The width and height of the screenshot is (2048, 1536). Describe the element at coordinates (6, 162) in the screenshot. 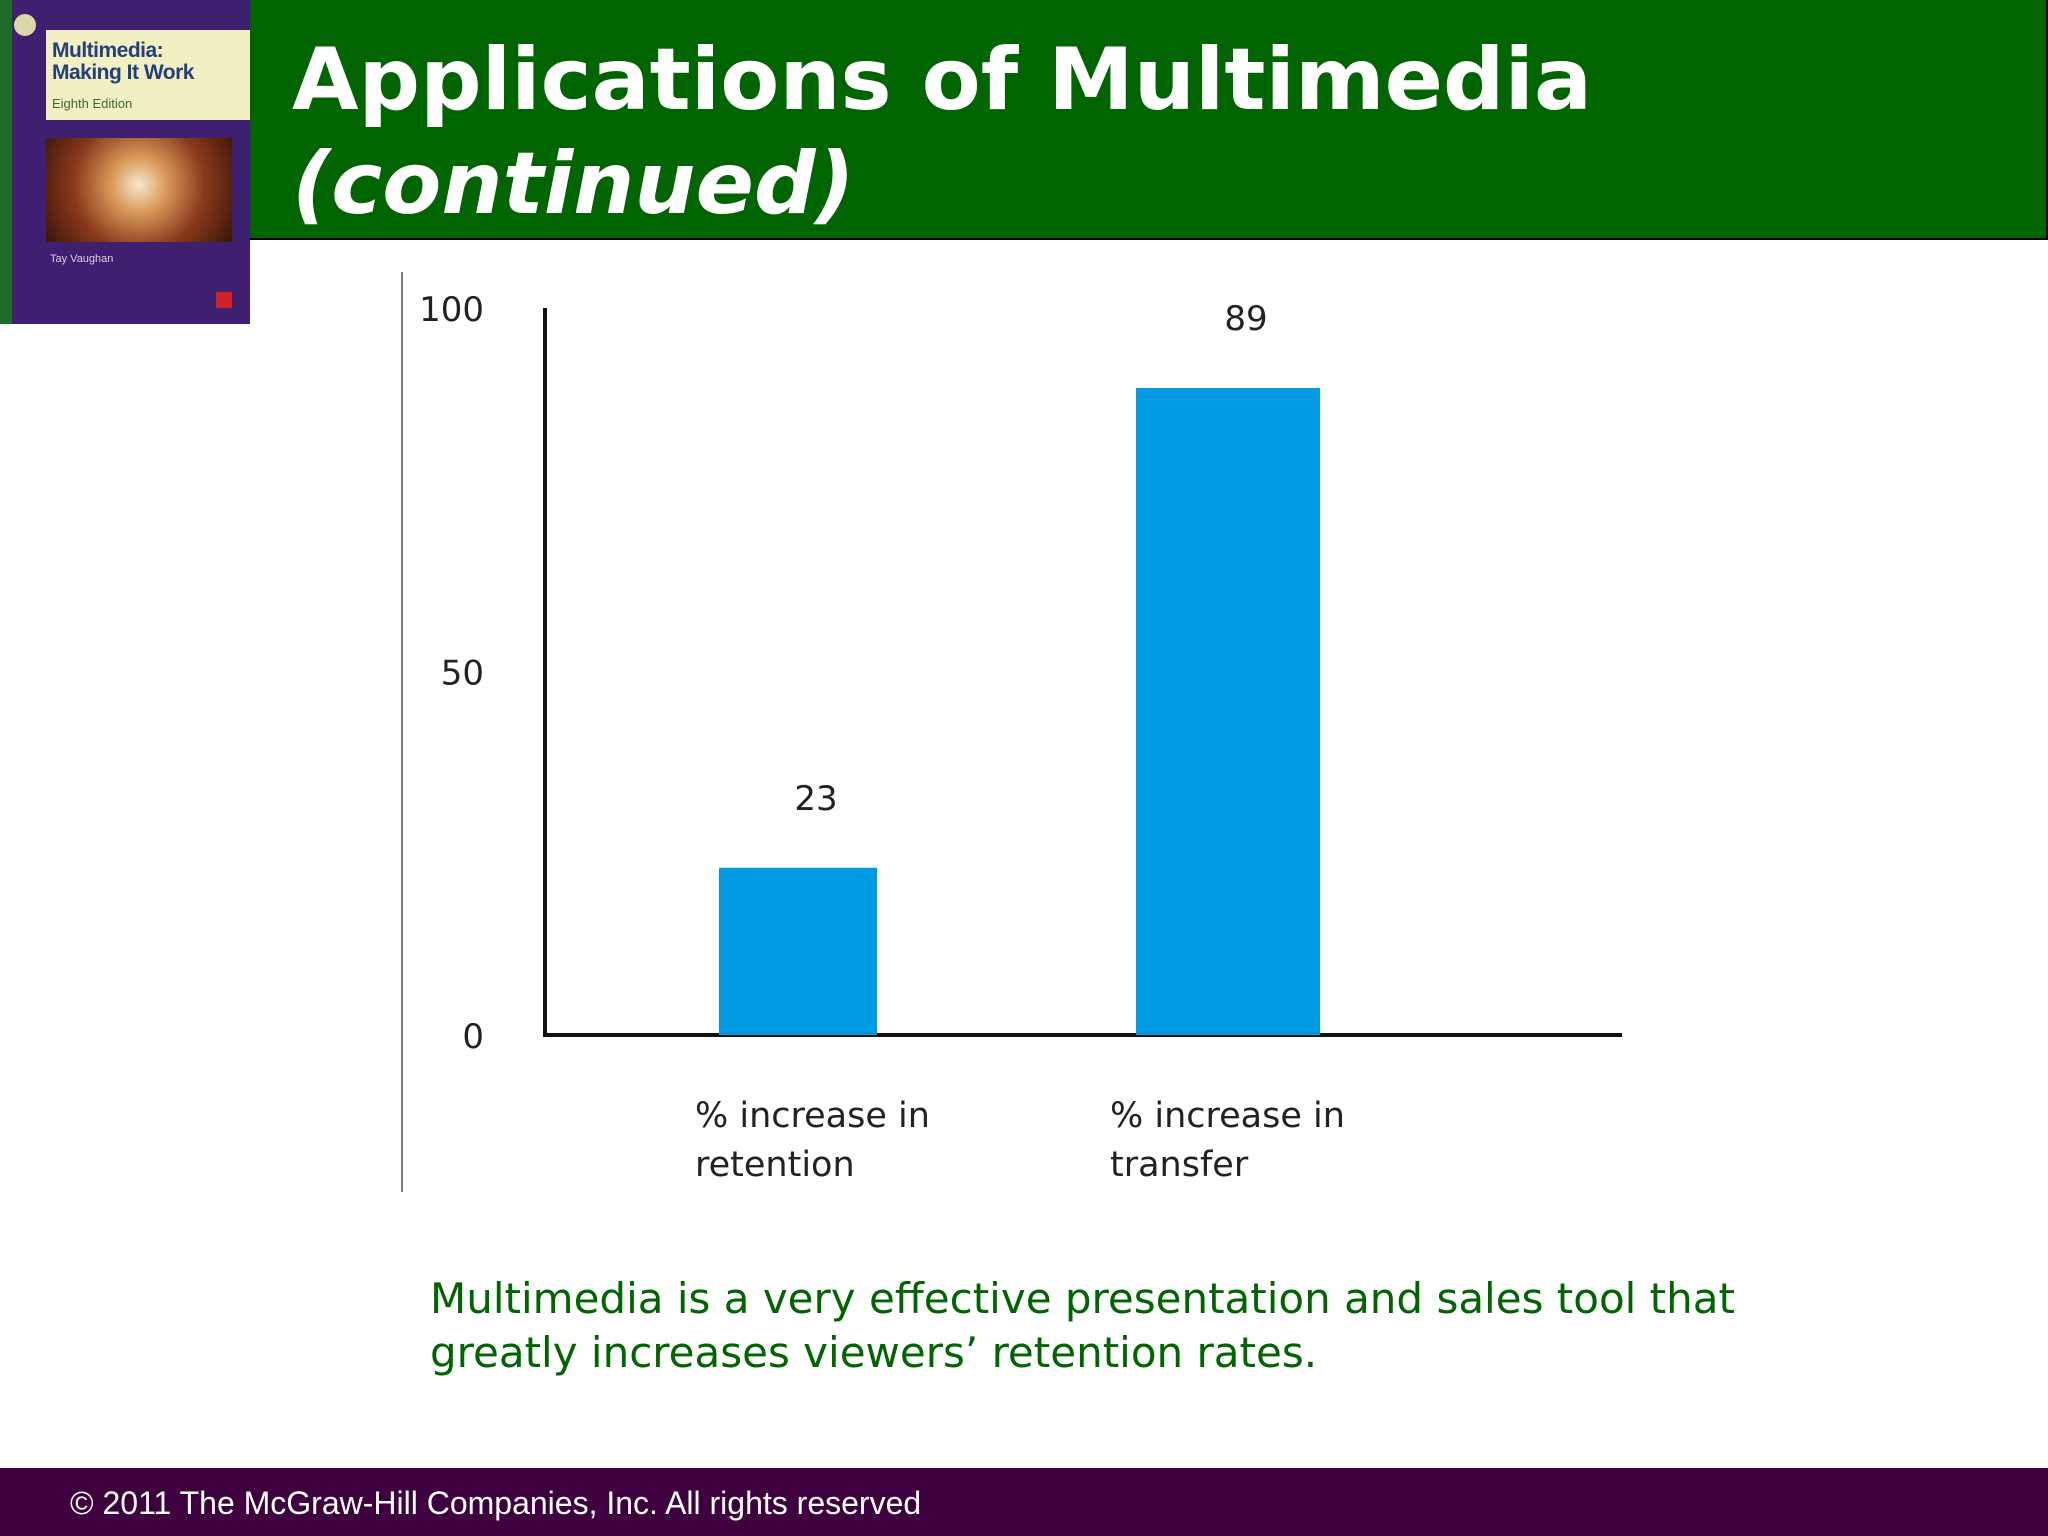

I see `book-spine` at that location.